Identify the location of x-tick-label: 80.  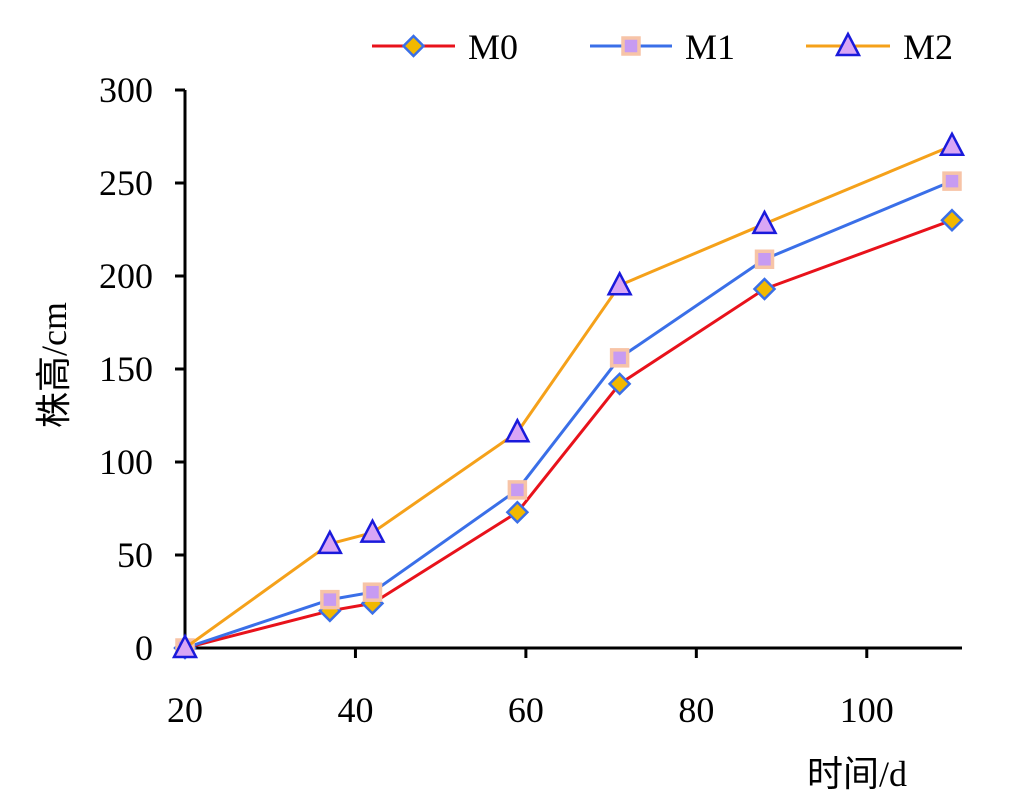
(696, 710).